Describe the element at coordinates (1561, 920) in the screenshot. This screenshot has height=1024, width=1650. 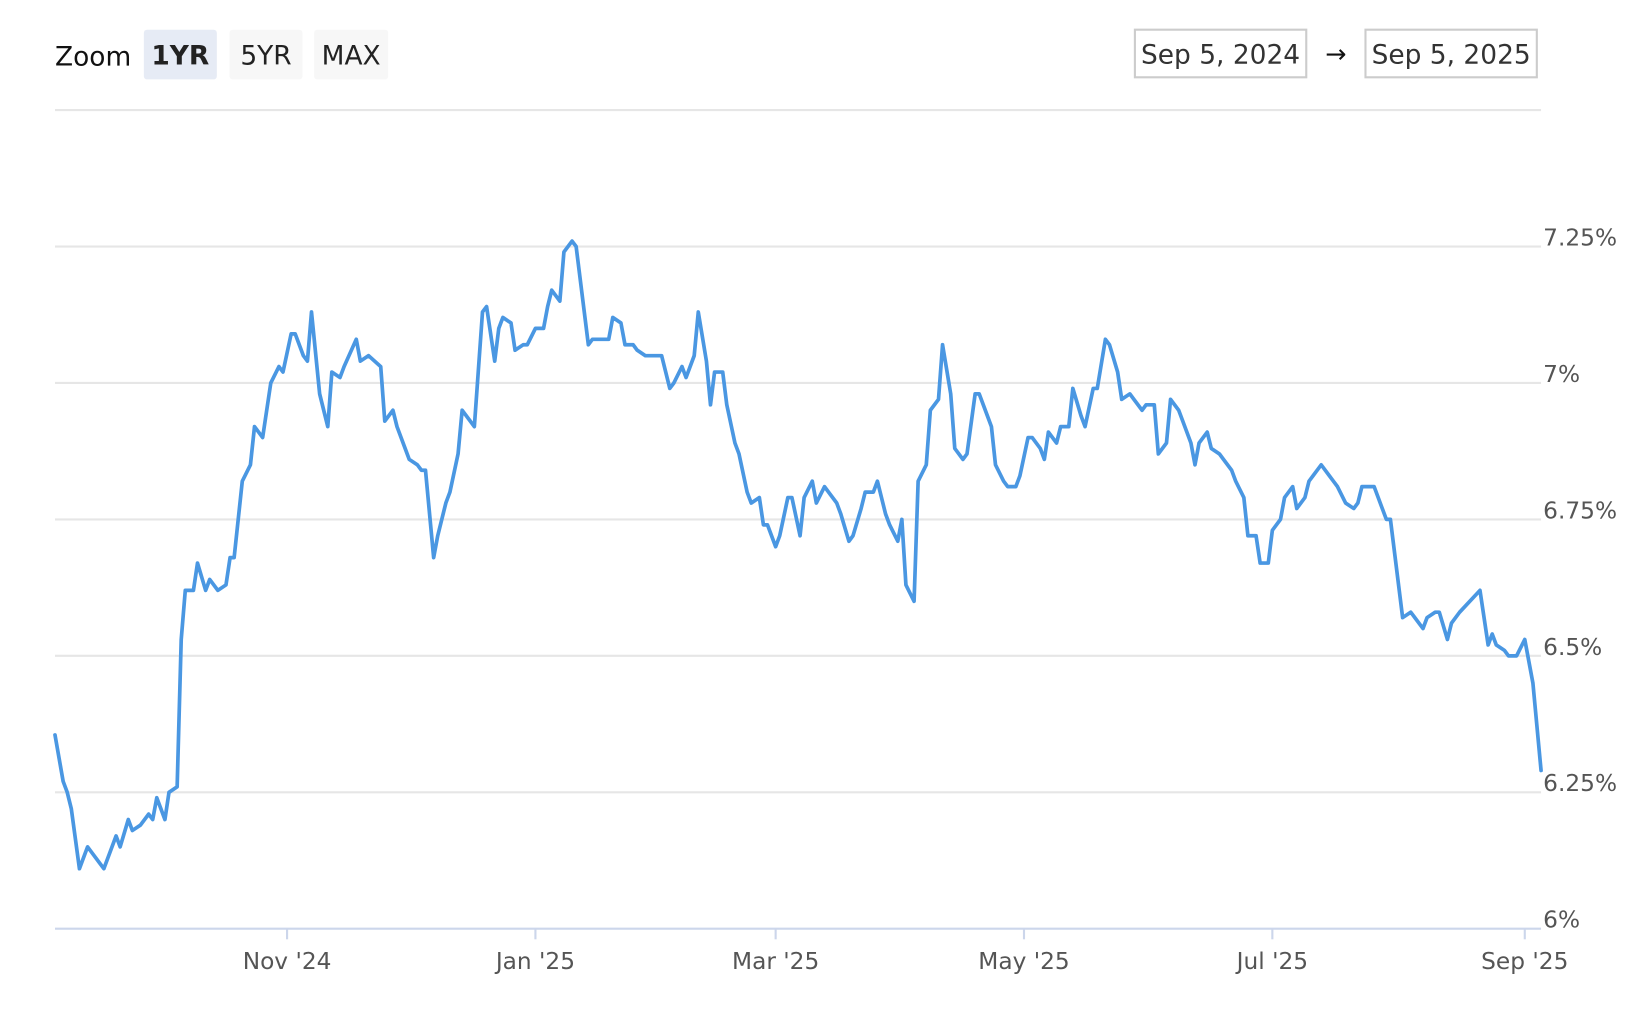
I see `y-tick-label: 6%` at that location.